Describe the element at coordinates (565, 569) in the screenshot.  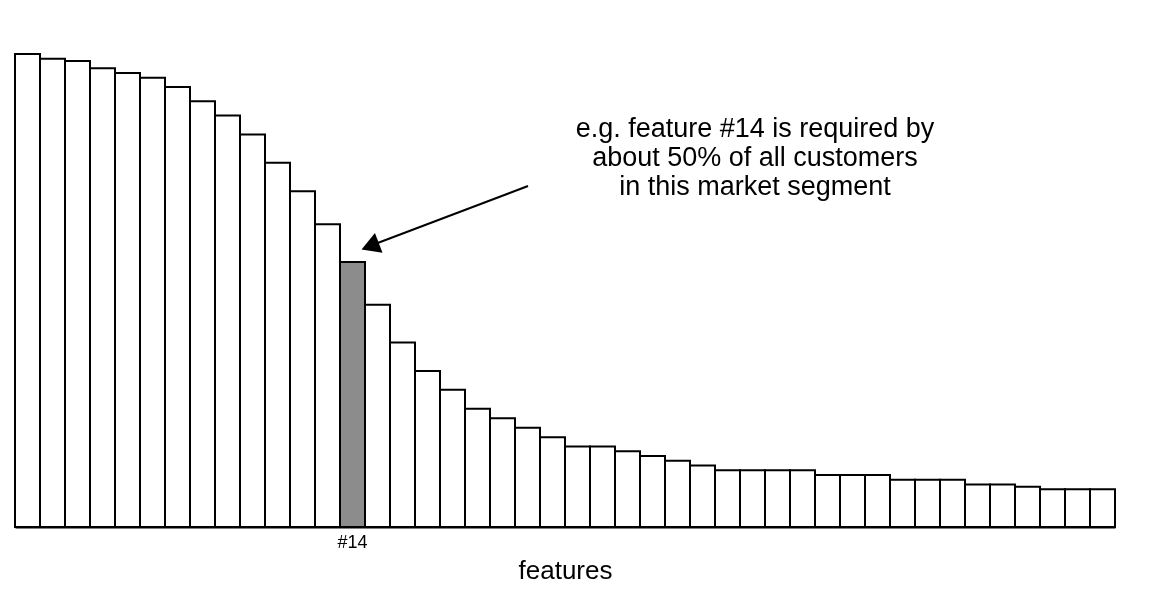
I see `x-axis-title: features` at that location.